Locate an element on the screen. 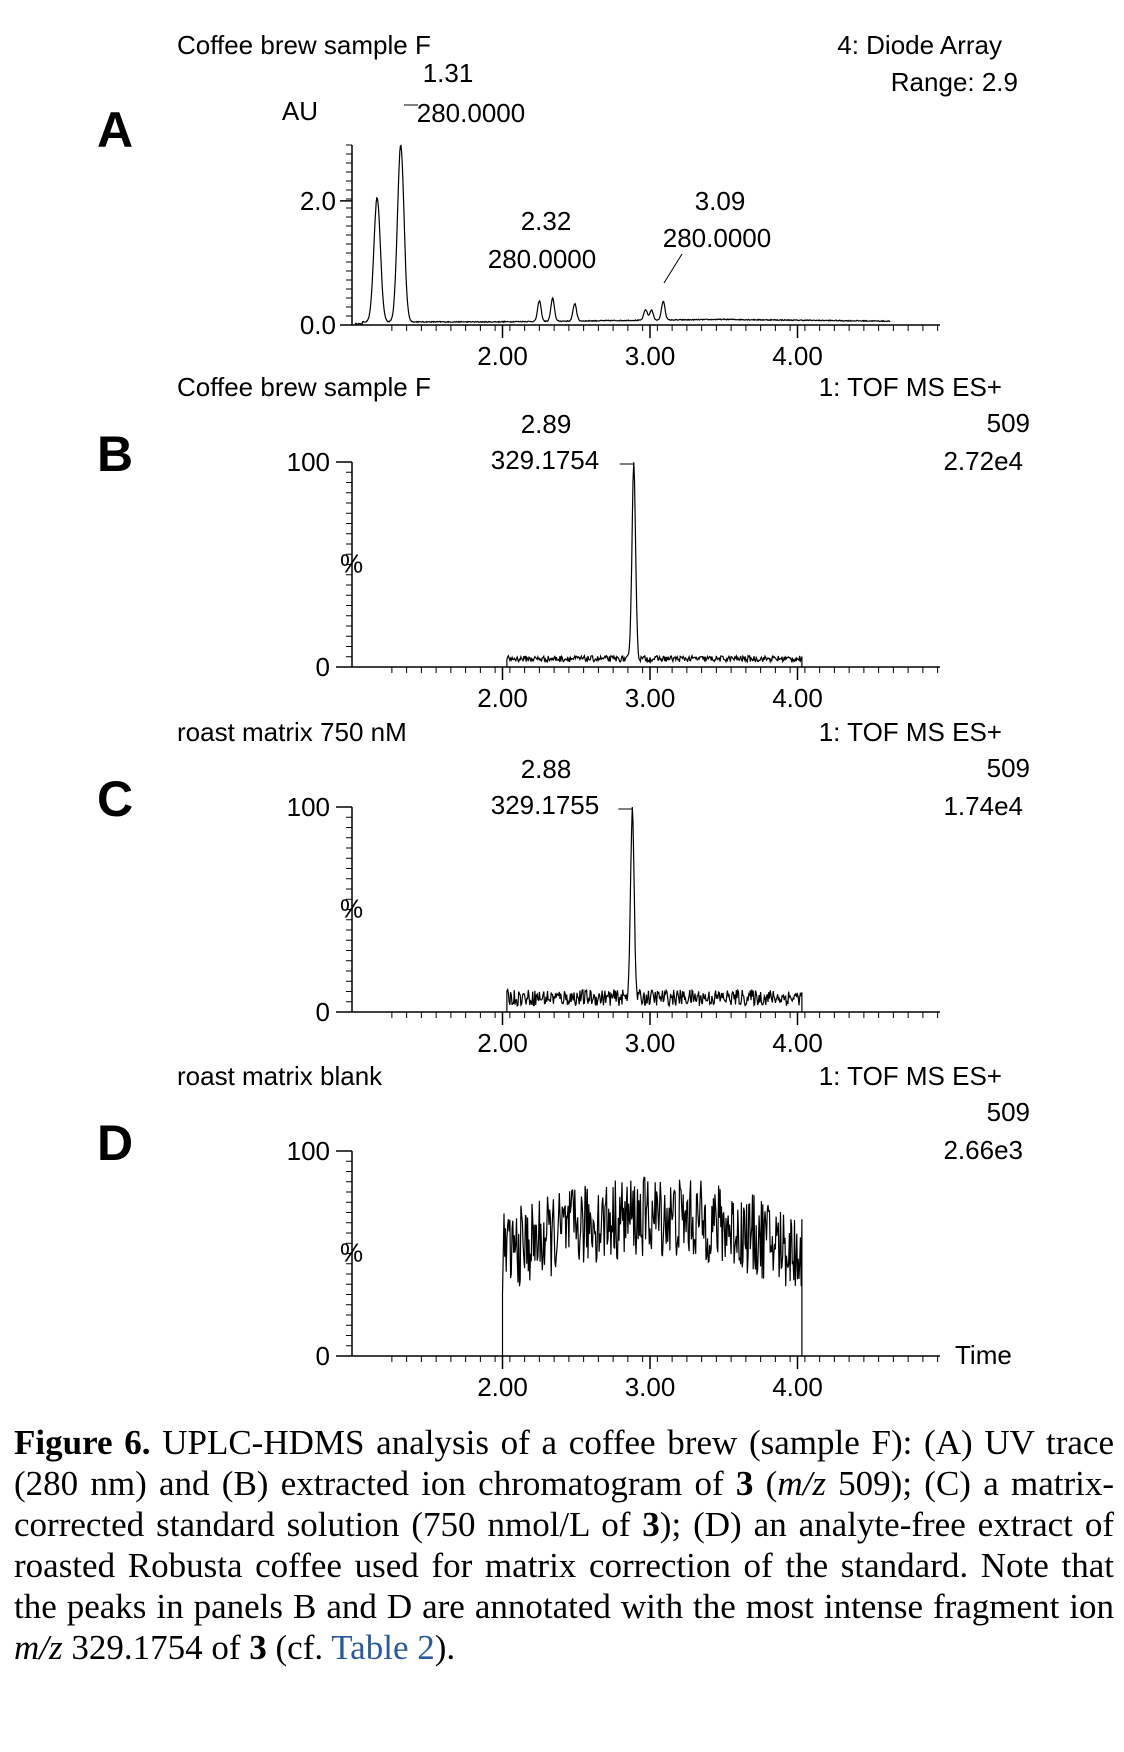 The image size is (1124, 1752). caption-text-6: (cf. is located at coordinates (299, 1647).